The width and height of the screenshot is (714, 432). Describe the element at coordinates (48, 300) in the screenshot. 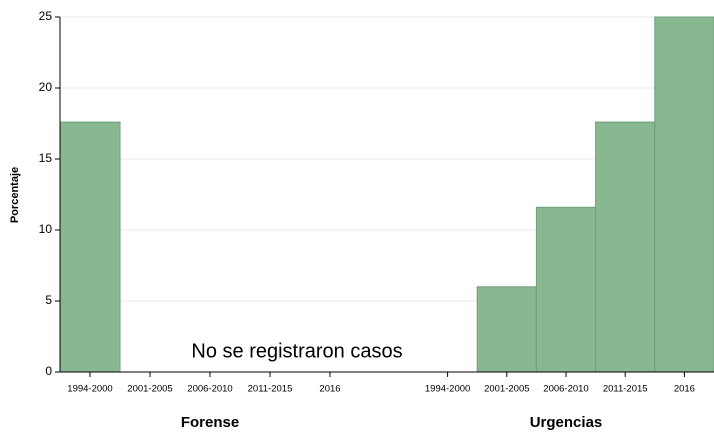

I see `y-tick-label: 5` at that location.